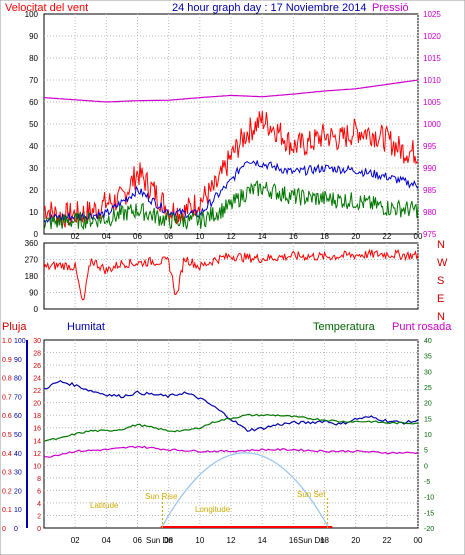 The width and height of the screenshot is (465, 555). What do you see at coordinates (7, 510) in the screenshot?
I see `rain-tick-label: 0.1` at bounding box center [7, 510].